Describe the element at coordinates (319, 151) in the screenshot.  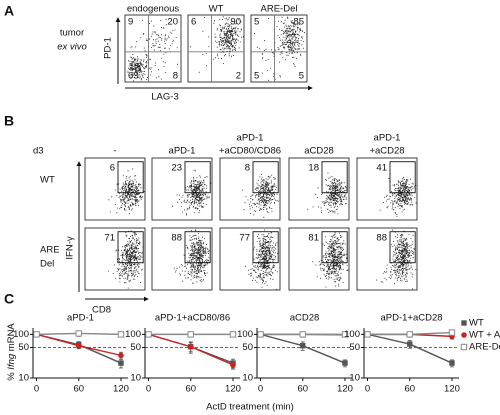
I see `column-header: aCD28` at that location.